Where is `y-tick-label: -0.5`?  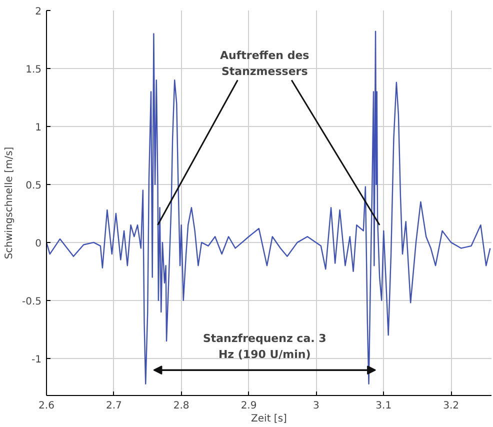
y-tick-label: -0.5 is located at coordinates (32, 302).